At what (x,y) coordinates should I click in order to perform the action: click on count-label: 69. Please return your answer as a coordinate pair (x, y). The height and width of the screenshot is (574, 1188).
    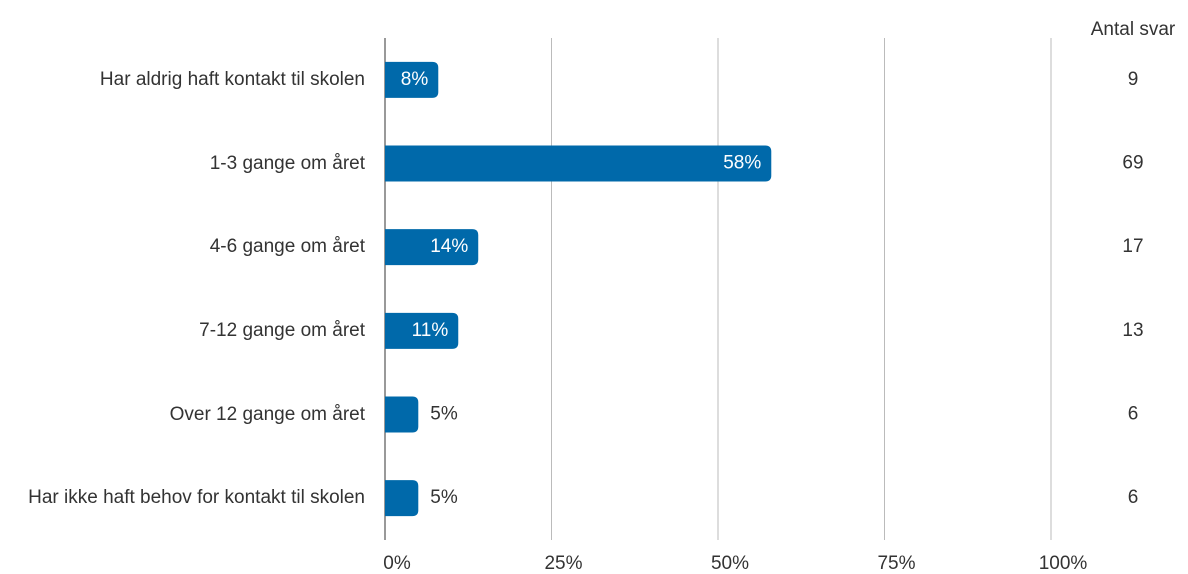
    Looking at the image, I should click on (1132, 163).